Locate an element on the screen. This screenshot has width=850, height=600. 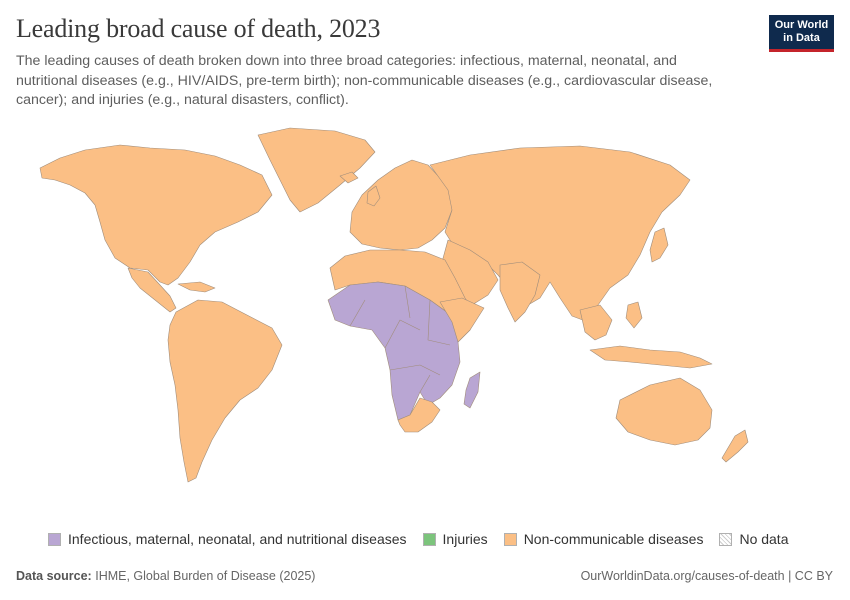
africa-borders is located at coordinates (400, 339).